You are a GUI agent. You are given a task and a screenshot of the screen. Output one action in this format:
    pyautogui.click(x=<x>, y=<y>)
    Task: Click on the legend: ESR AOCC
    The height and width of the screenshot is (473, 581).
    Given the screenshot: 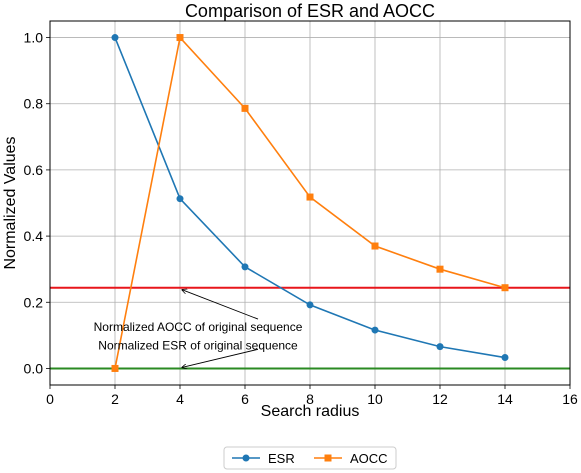 What is the action you would take?
    pyautogui.click(x=310, y=458)
    